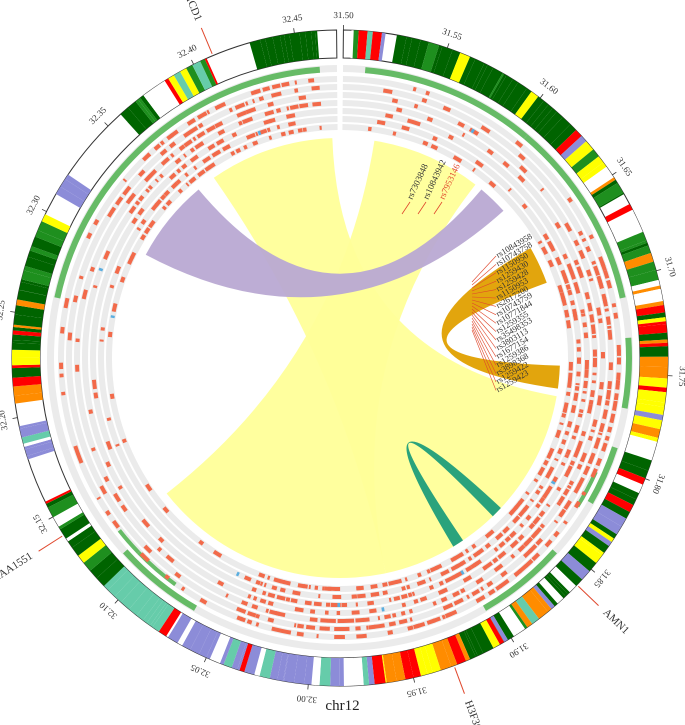 Image resolution: width=685 pixels, height=725 pixels. Describe the element at coordinates (681, 376) in the screenshot. I see `tick-label: 31.75` at that location.